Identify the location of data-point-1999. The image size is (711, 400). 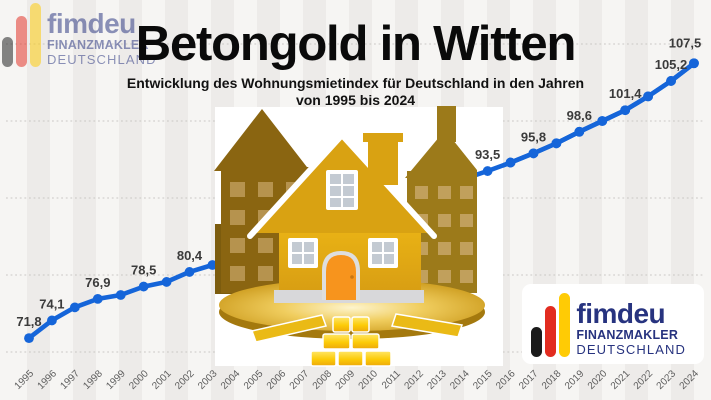
(120, 295).